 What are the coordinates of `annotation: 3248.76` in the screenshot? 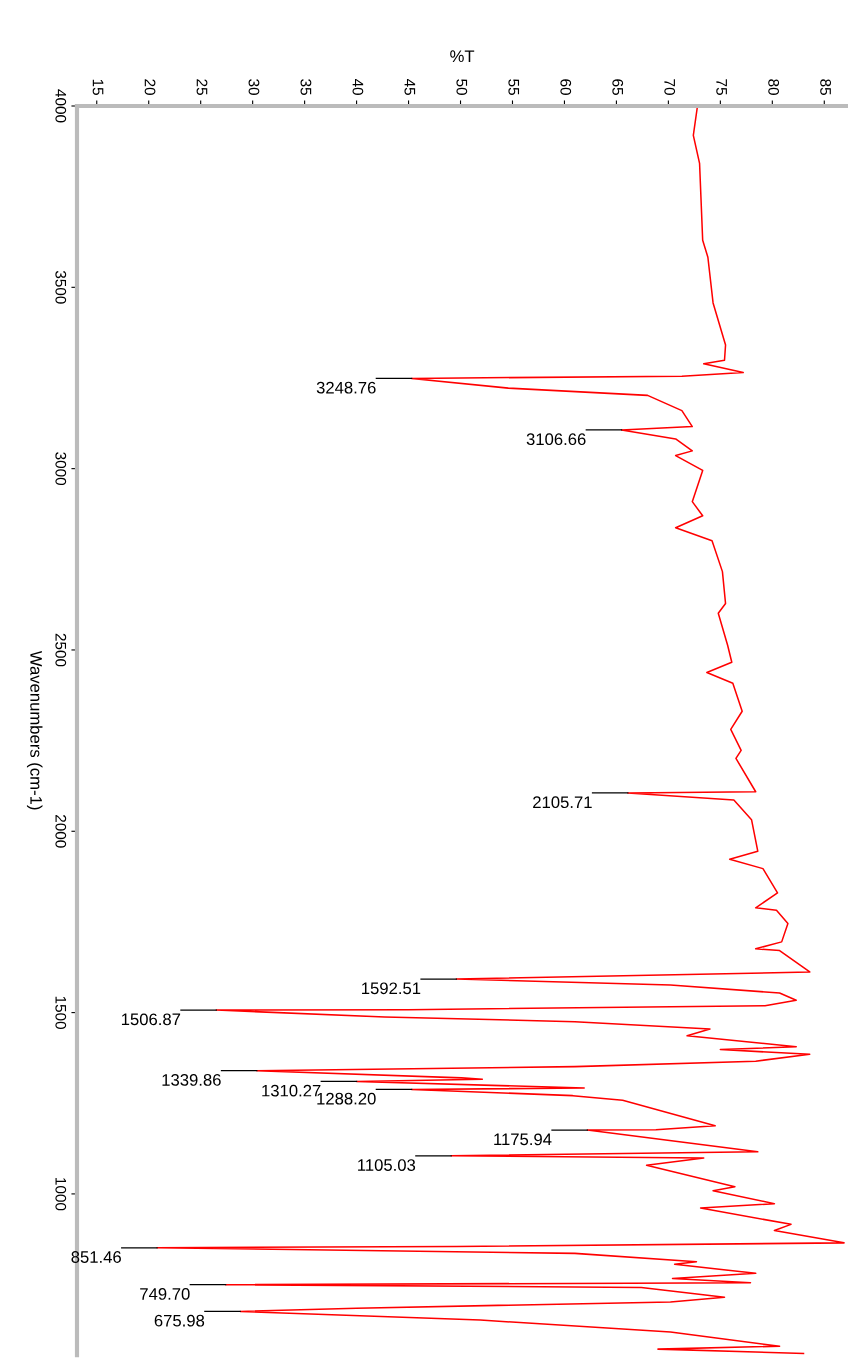 It's located at (346, 387).